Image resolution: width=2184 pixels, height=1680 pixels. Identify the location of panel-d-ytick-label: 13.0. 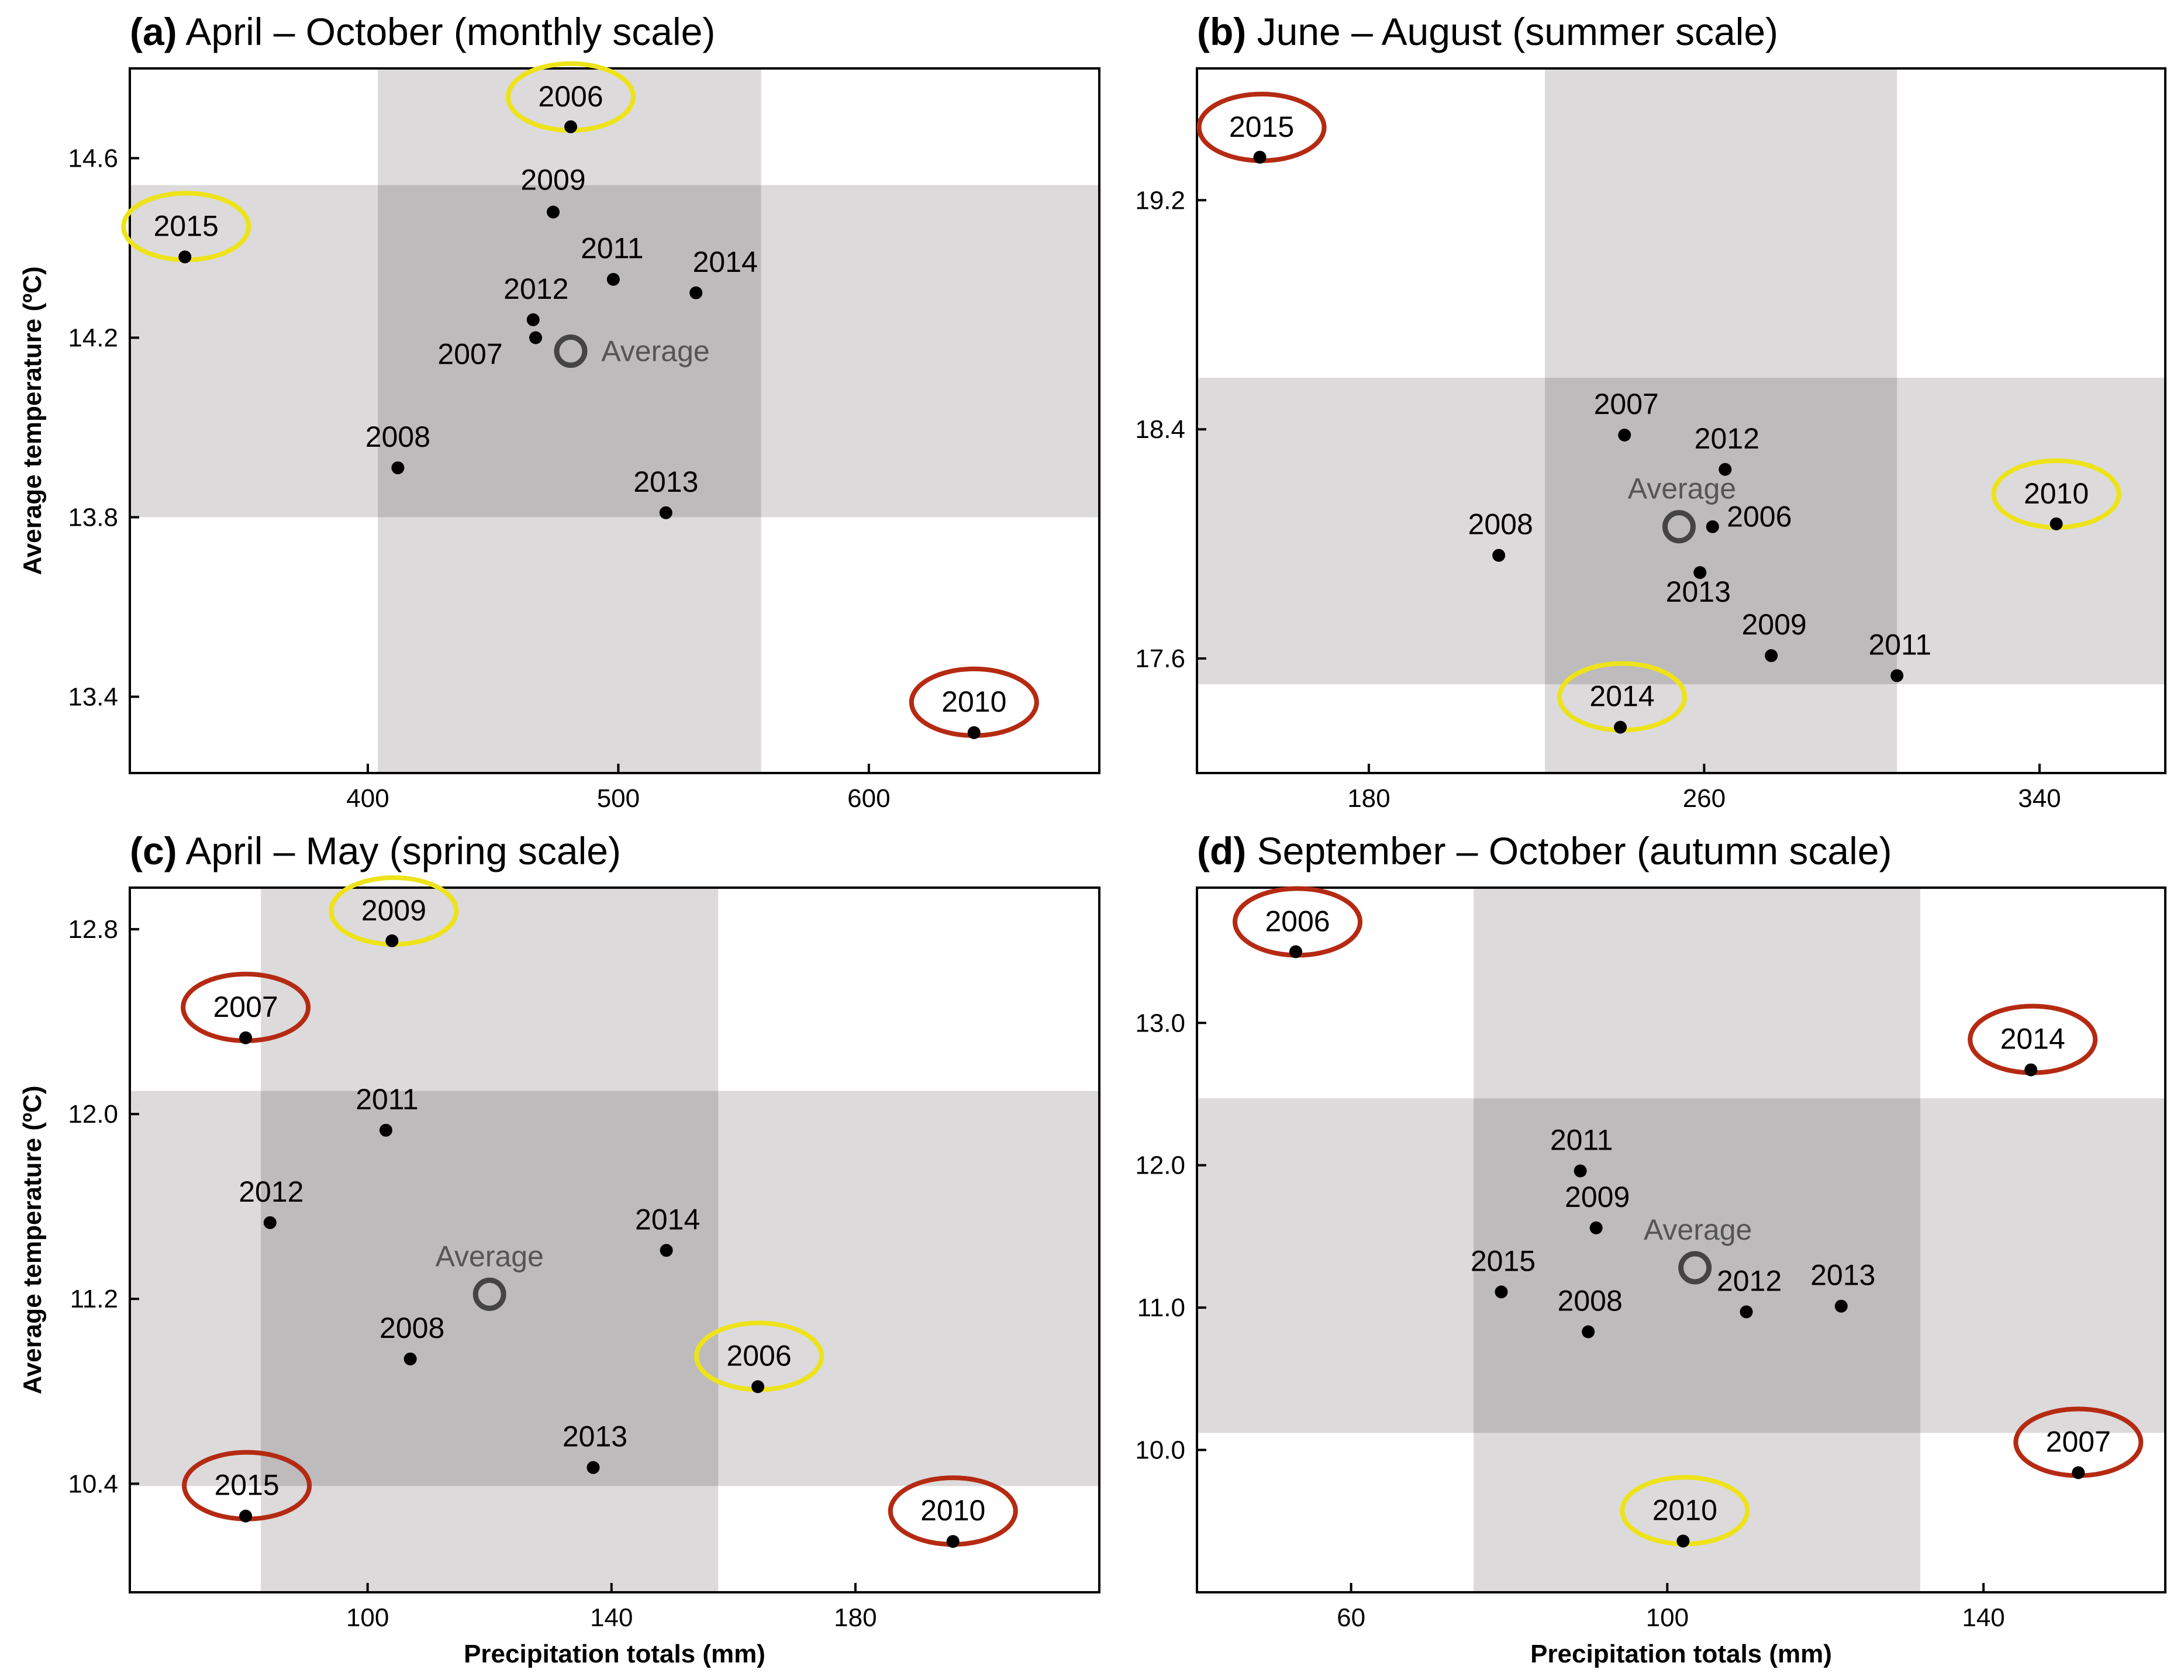
(1160, 1023).